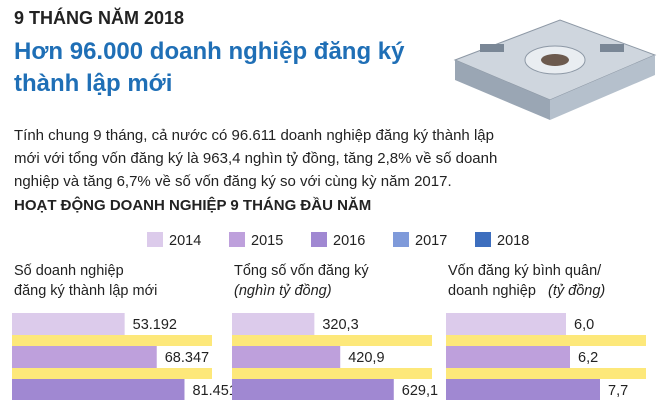 The width and height of the screenshot is (660, 400). Describe the element at coordinates (349, 241) in the screenshot. I see `legend-label: 2016` at that location.